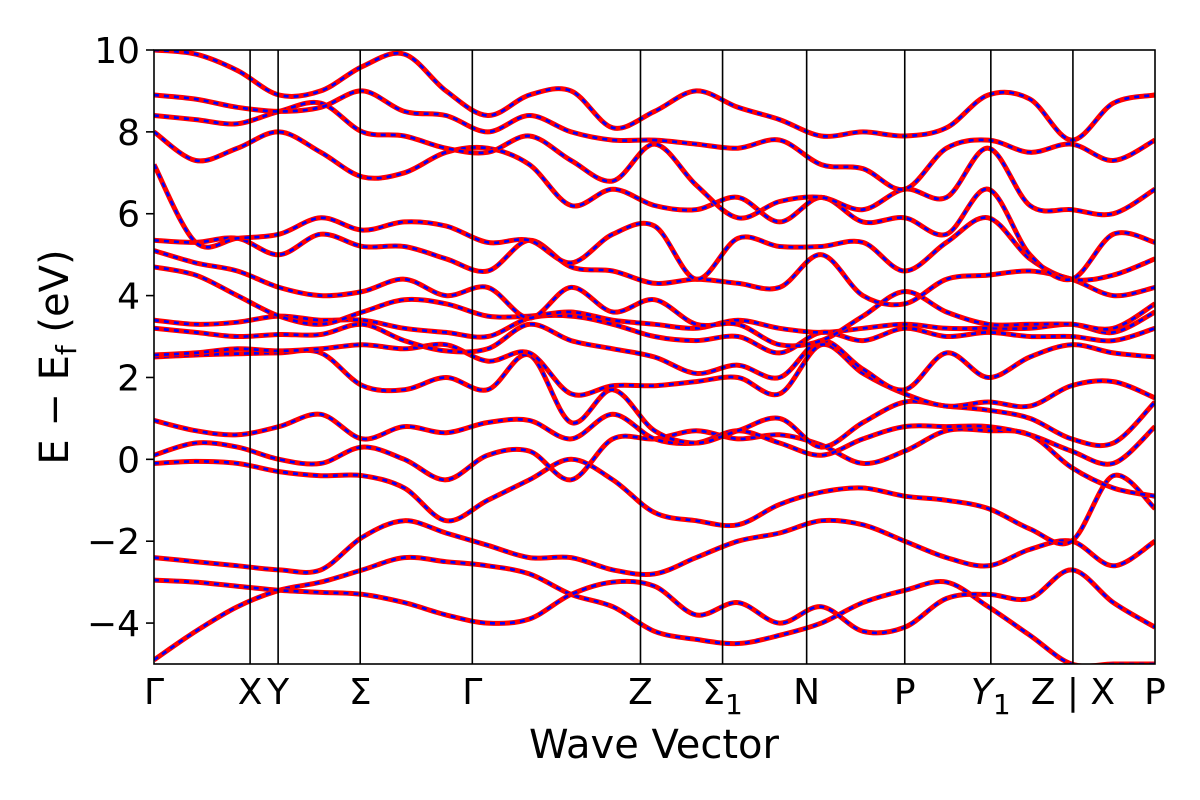 Image resolution: width=1200 pixels, height=800 pixels. I want to click on y-tick-label: 10, so click(117, 51).